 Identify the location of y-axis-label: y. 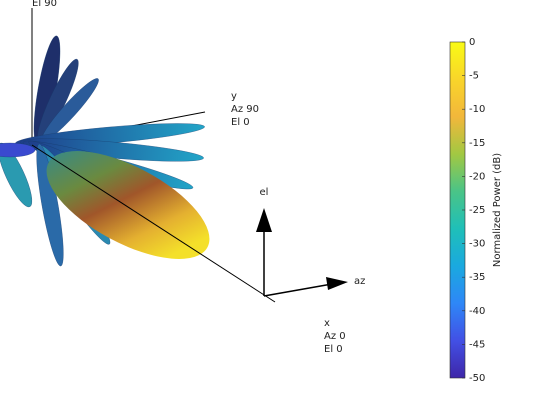
(234, 96).